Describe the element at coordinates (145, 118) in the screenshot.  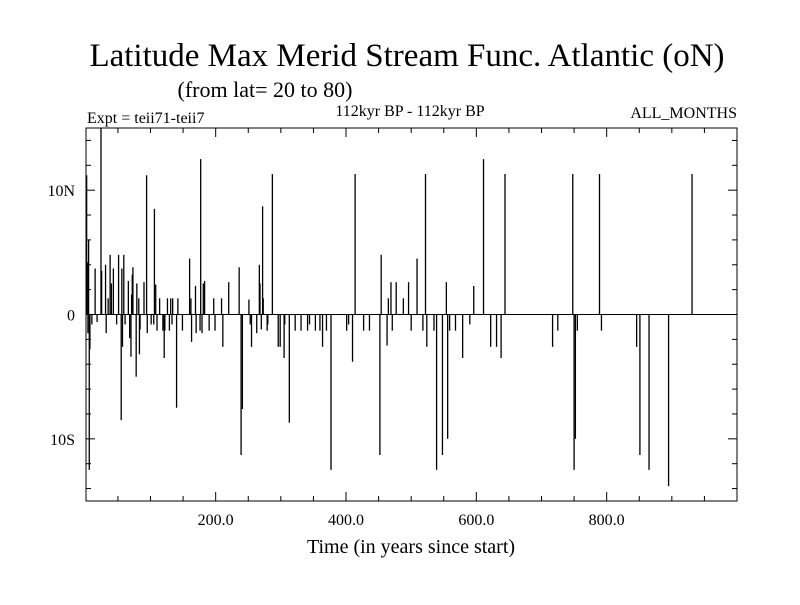
I see `experiment-label: Expt = teii71-teii7` at that location.